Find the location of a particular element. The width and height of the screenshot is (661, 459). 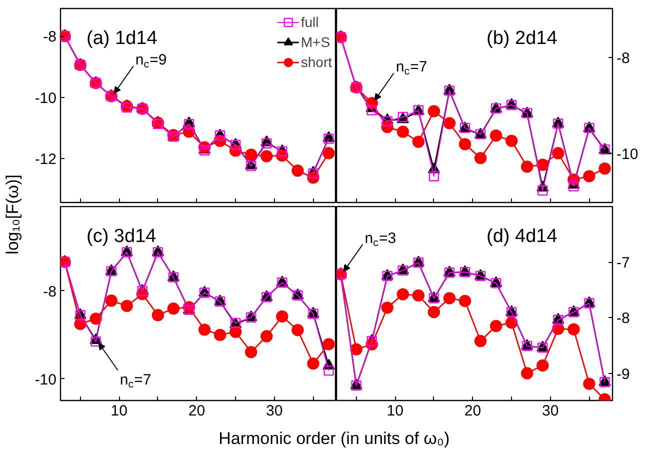

x-axis-title: Harmonic order (in units of ω₀) is located at coordinates (334, 438).